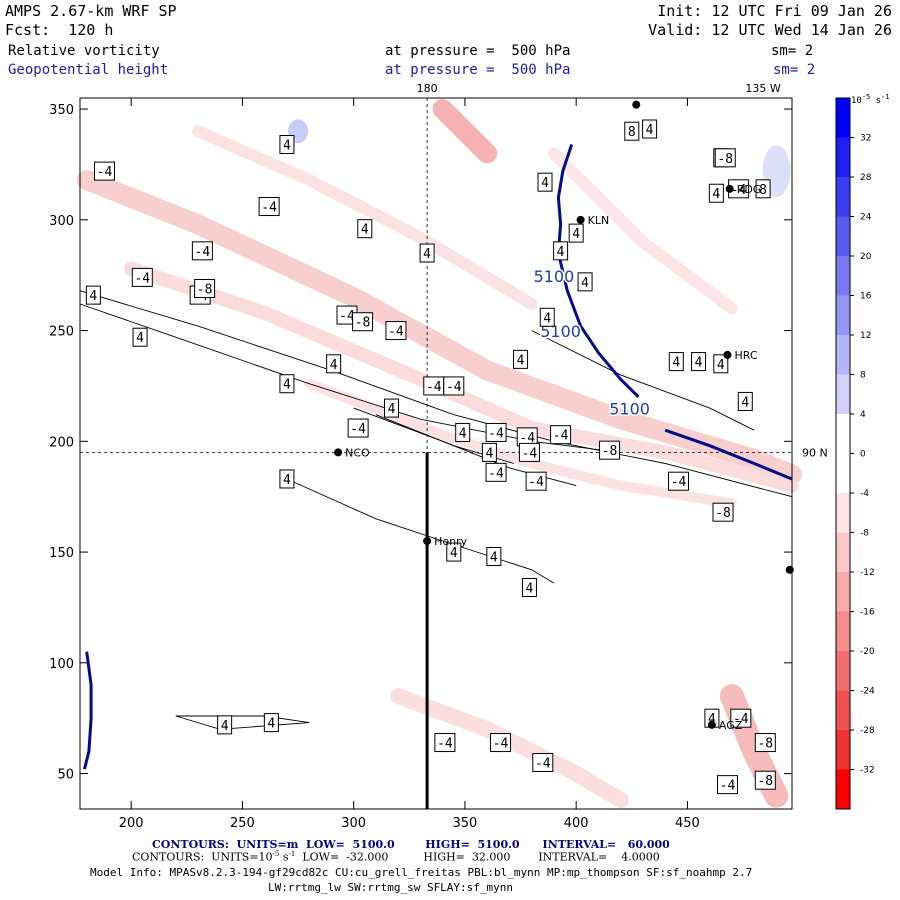 This screenshot has width=900, height=900. What do you see at coordinates (61, 442) in the screenshot?
I see `y-tick-label: 200` at bounding box center [61, 442].